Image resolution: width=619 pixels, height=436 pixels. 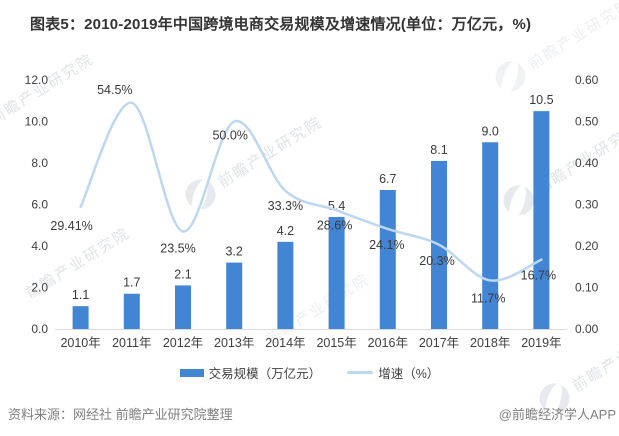 What do you see at coordinates (229, 136) in the screenshot?
I see `svg-text: 50.0%` at bounding box center [229, 136].